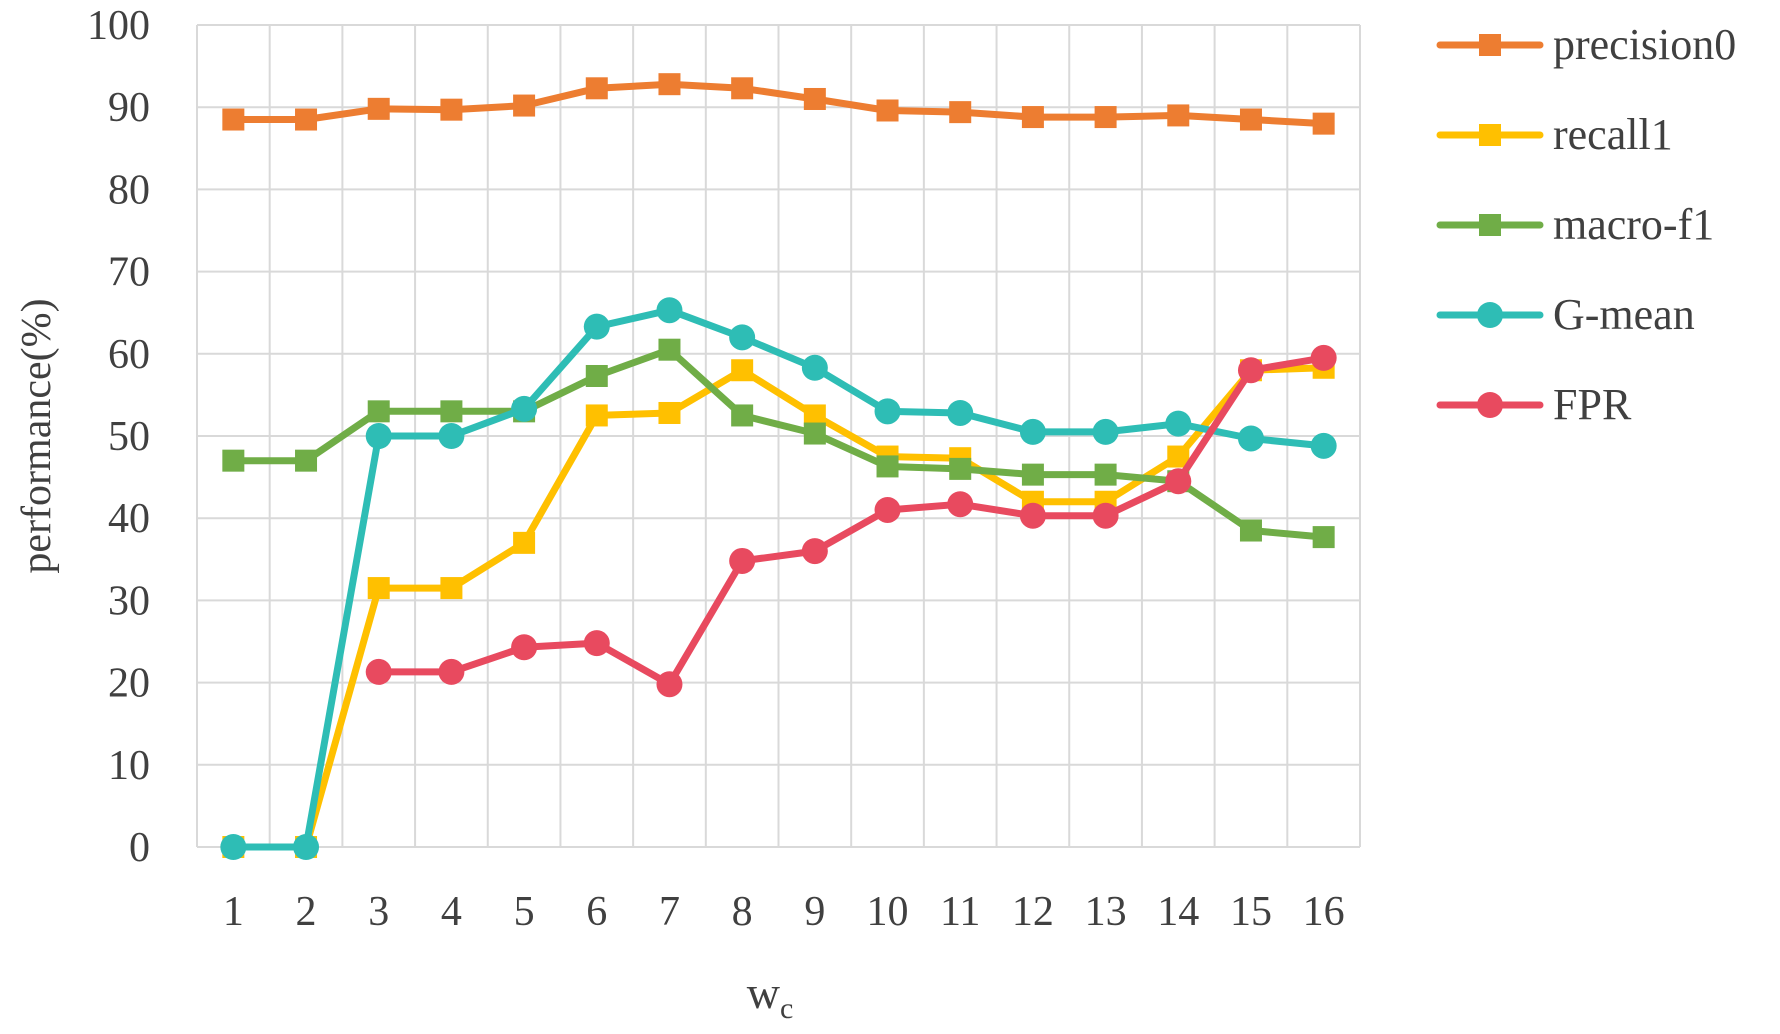 Image resolution: width=1780 pixels, height=1034 pixels. Describe the element at coordinates (1613, 134) in the screenshot. I see `legend-label: recall1` at that location.